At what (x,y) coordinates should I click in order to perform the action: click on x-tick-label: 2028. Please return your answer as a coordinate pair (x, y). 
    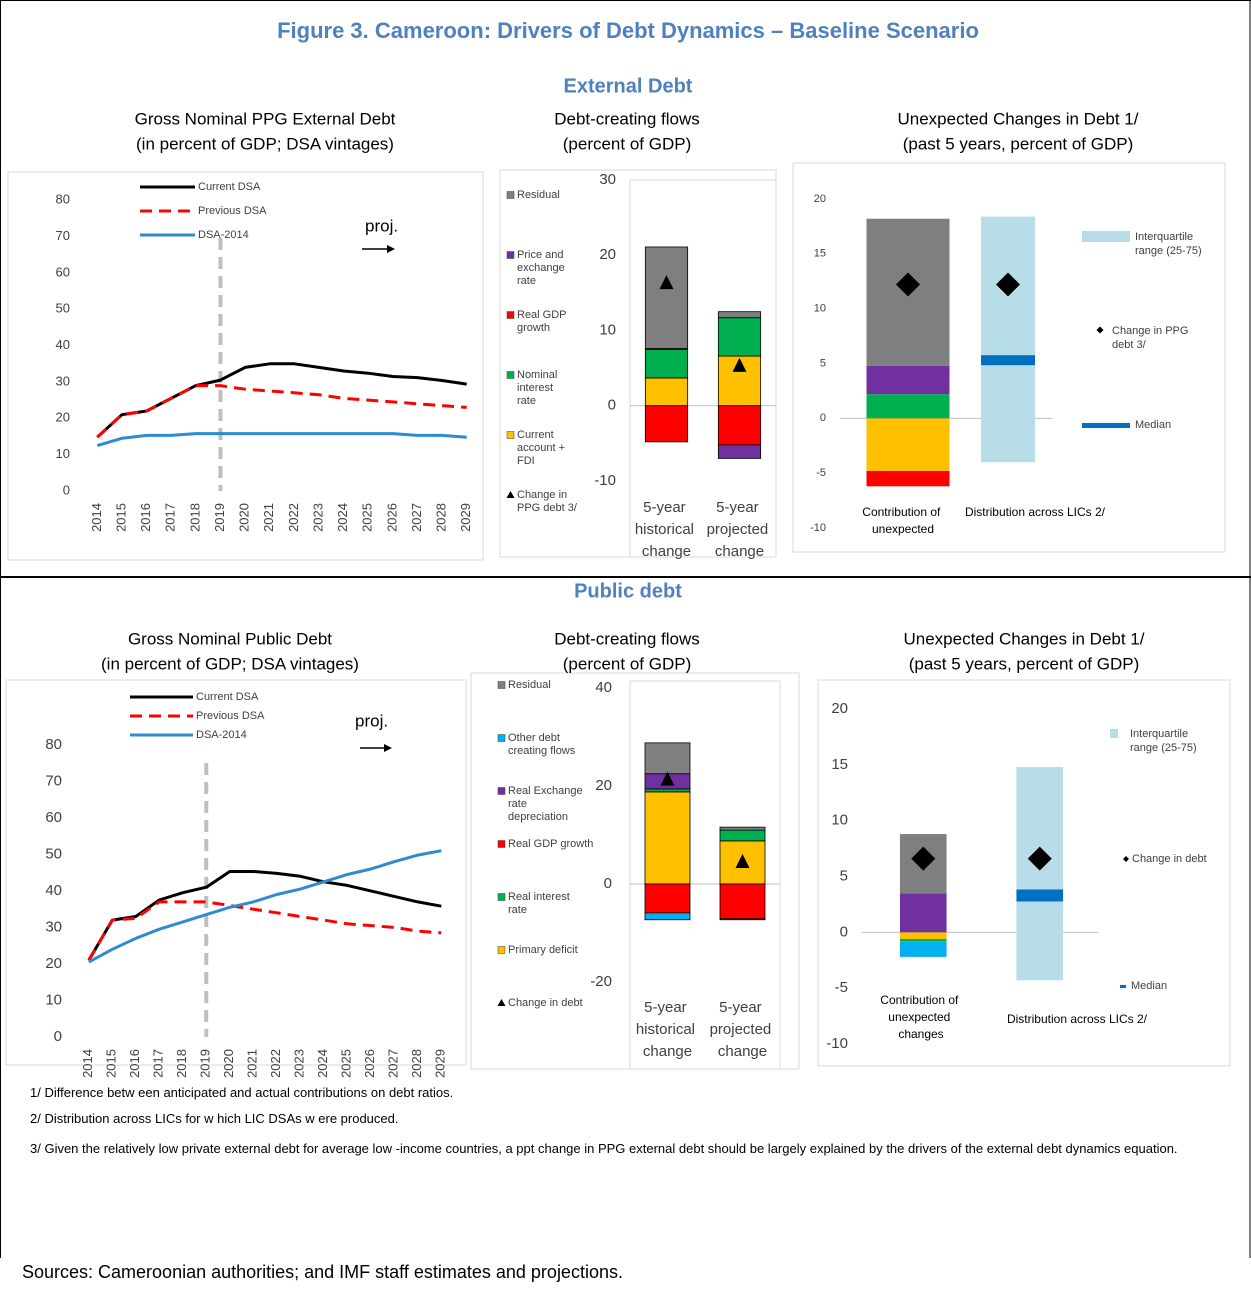
    Looking at the image, I should click on (441, 517).